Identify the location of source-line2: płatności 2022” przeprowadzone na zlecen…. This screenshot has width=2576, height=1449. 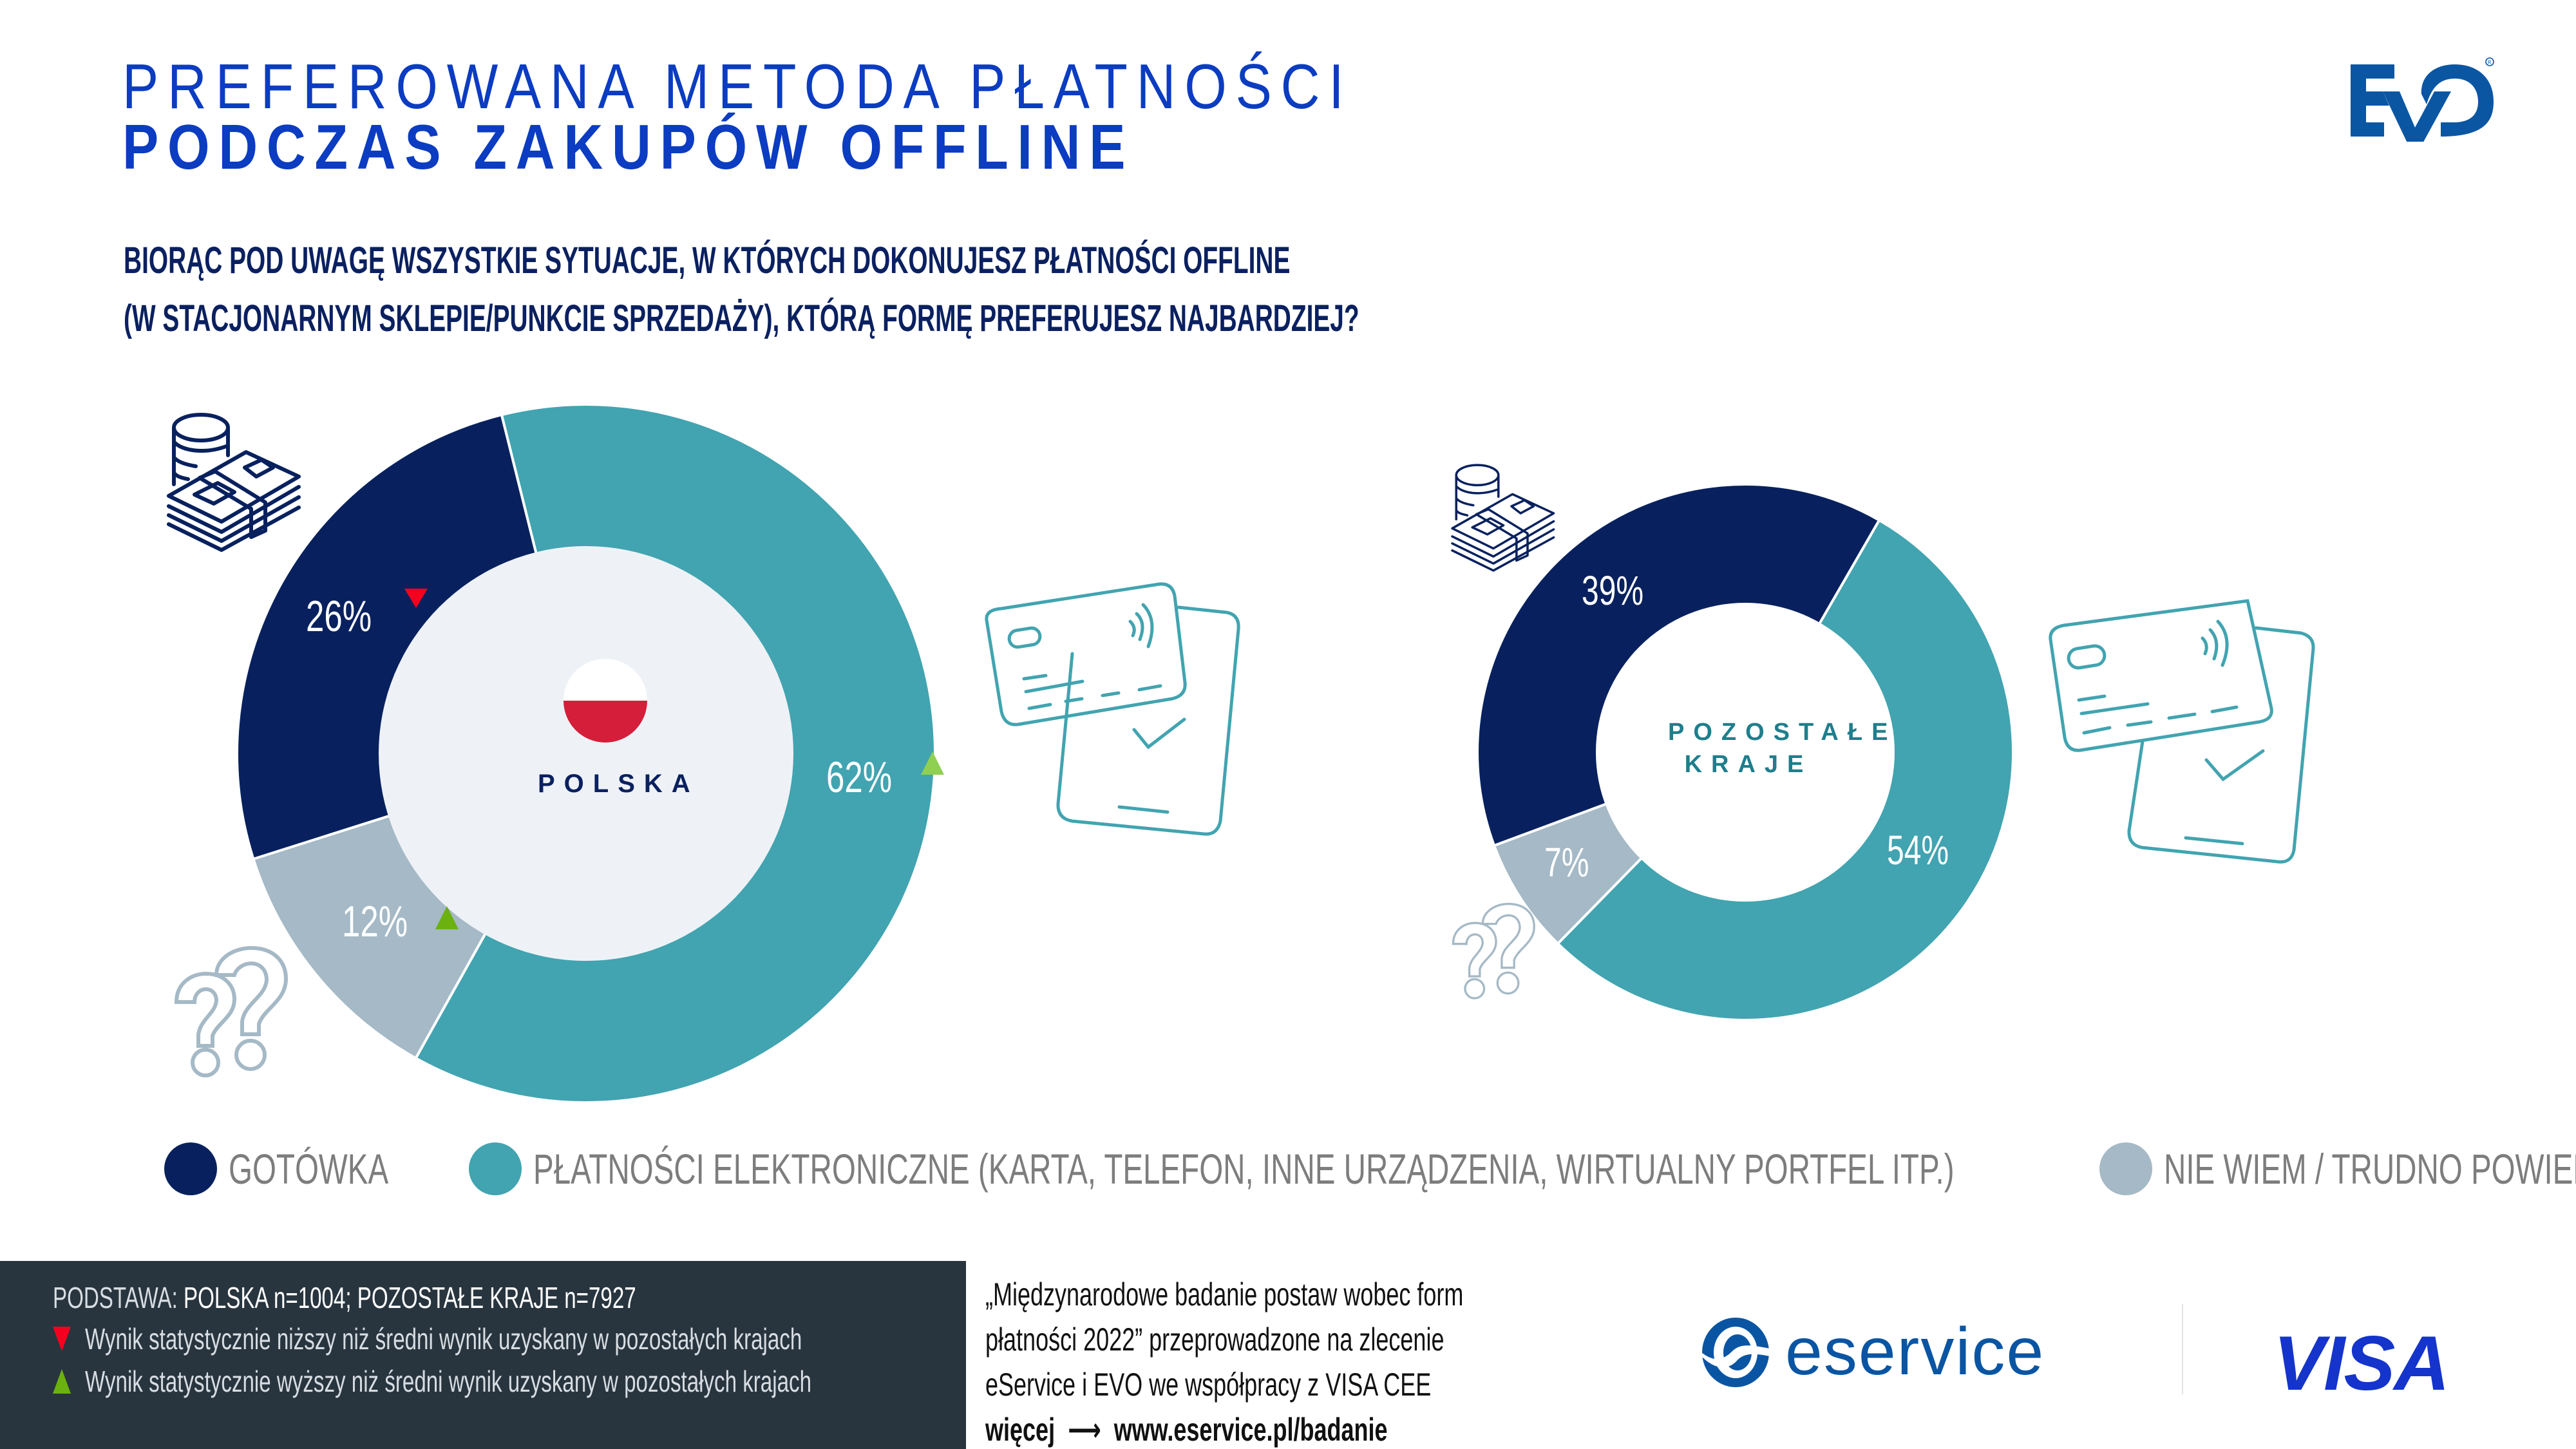
(1214, 1339).